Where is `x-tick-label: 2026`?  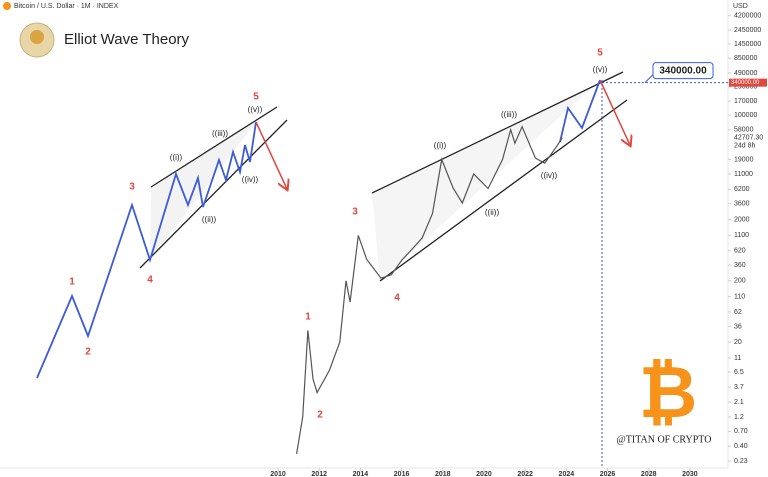
x-tick-label: 2026 is located at coordinates (608, 474).